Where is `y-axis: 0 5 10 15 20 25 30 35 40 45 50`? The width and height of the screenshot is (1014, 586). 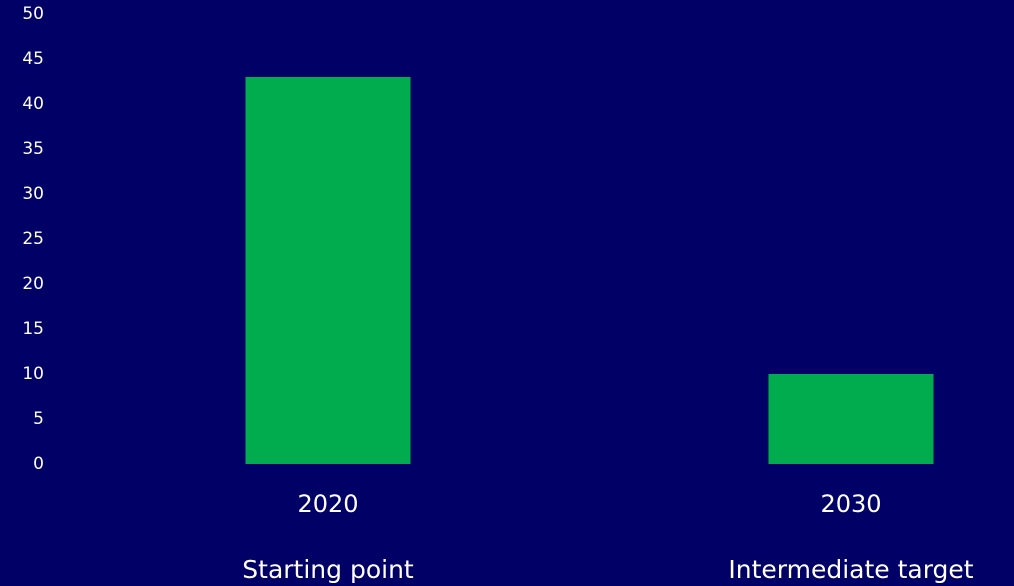
y-axis: 0 5 10 15 20 25 30 35 40 45 50 is located at coordinates (33, 239).